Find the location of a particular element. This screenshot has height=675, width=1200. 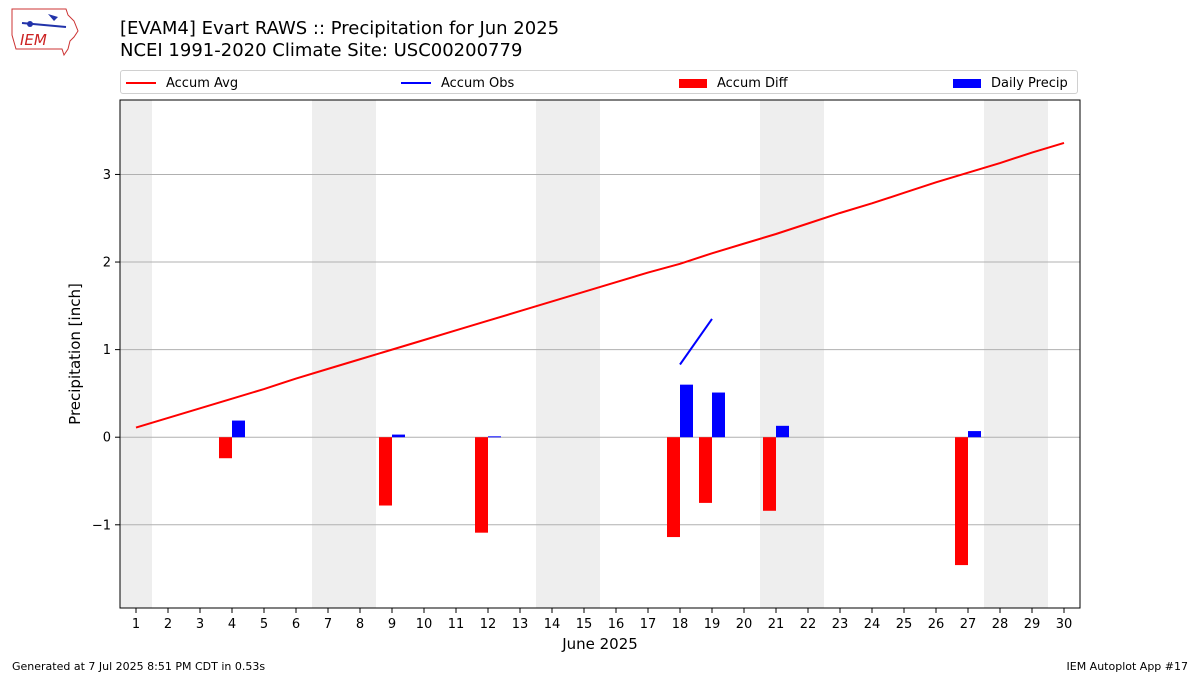

iem-logo: IEM is located at coordinates (45, 32).